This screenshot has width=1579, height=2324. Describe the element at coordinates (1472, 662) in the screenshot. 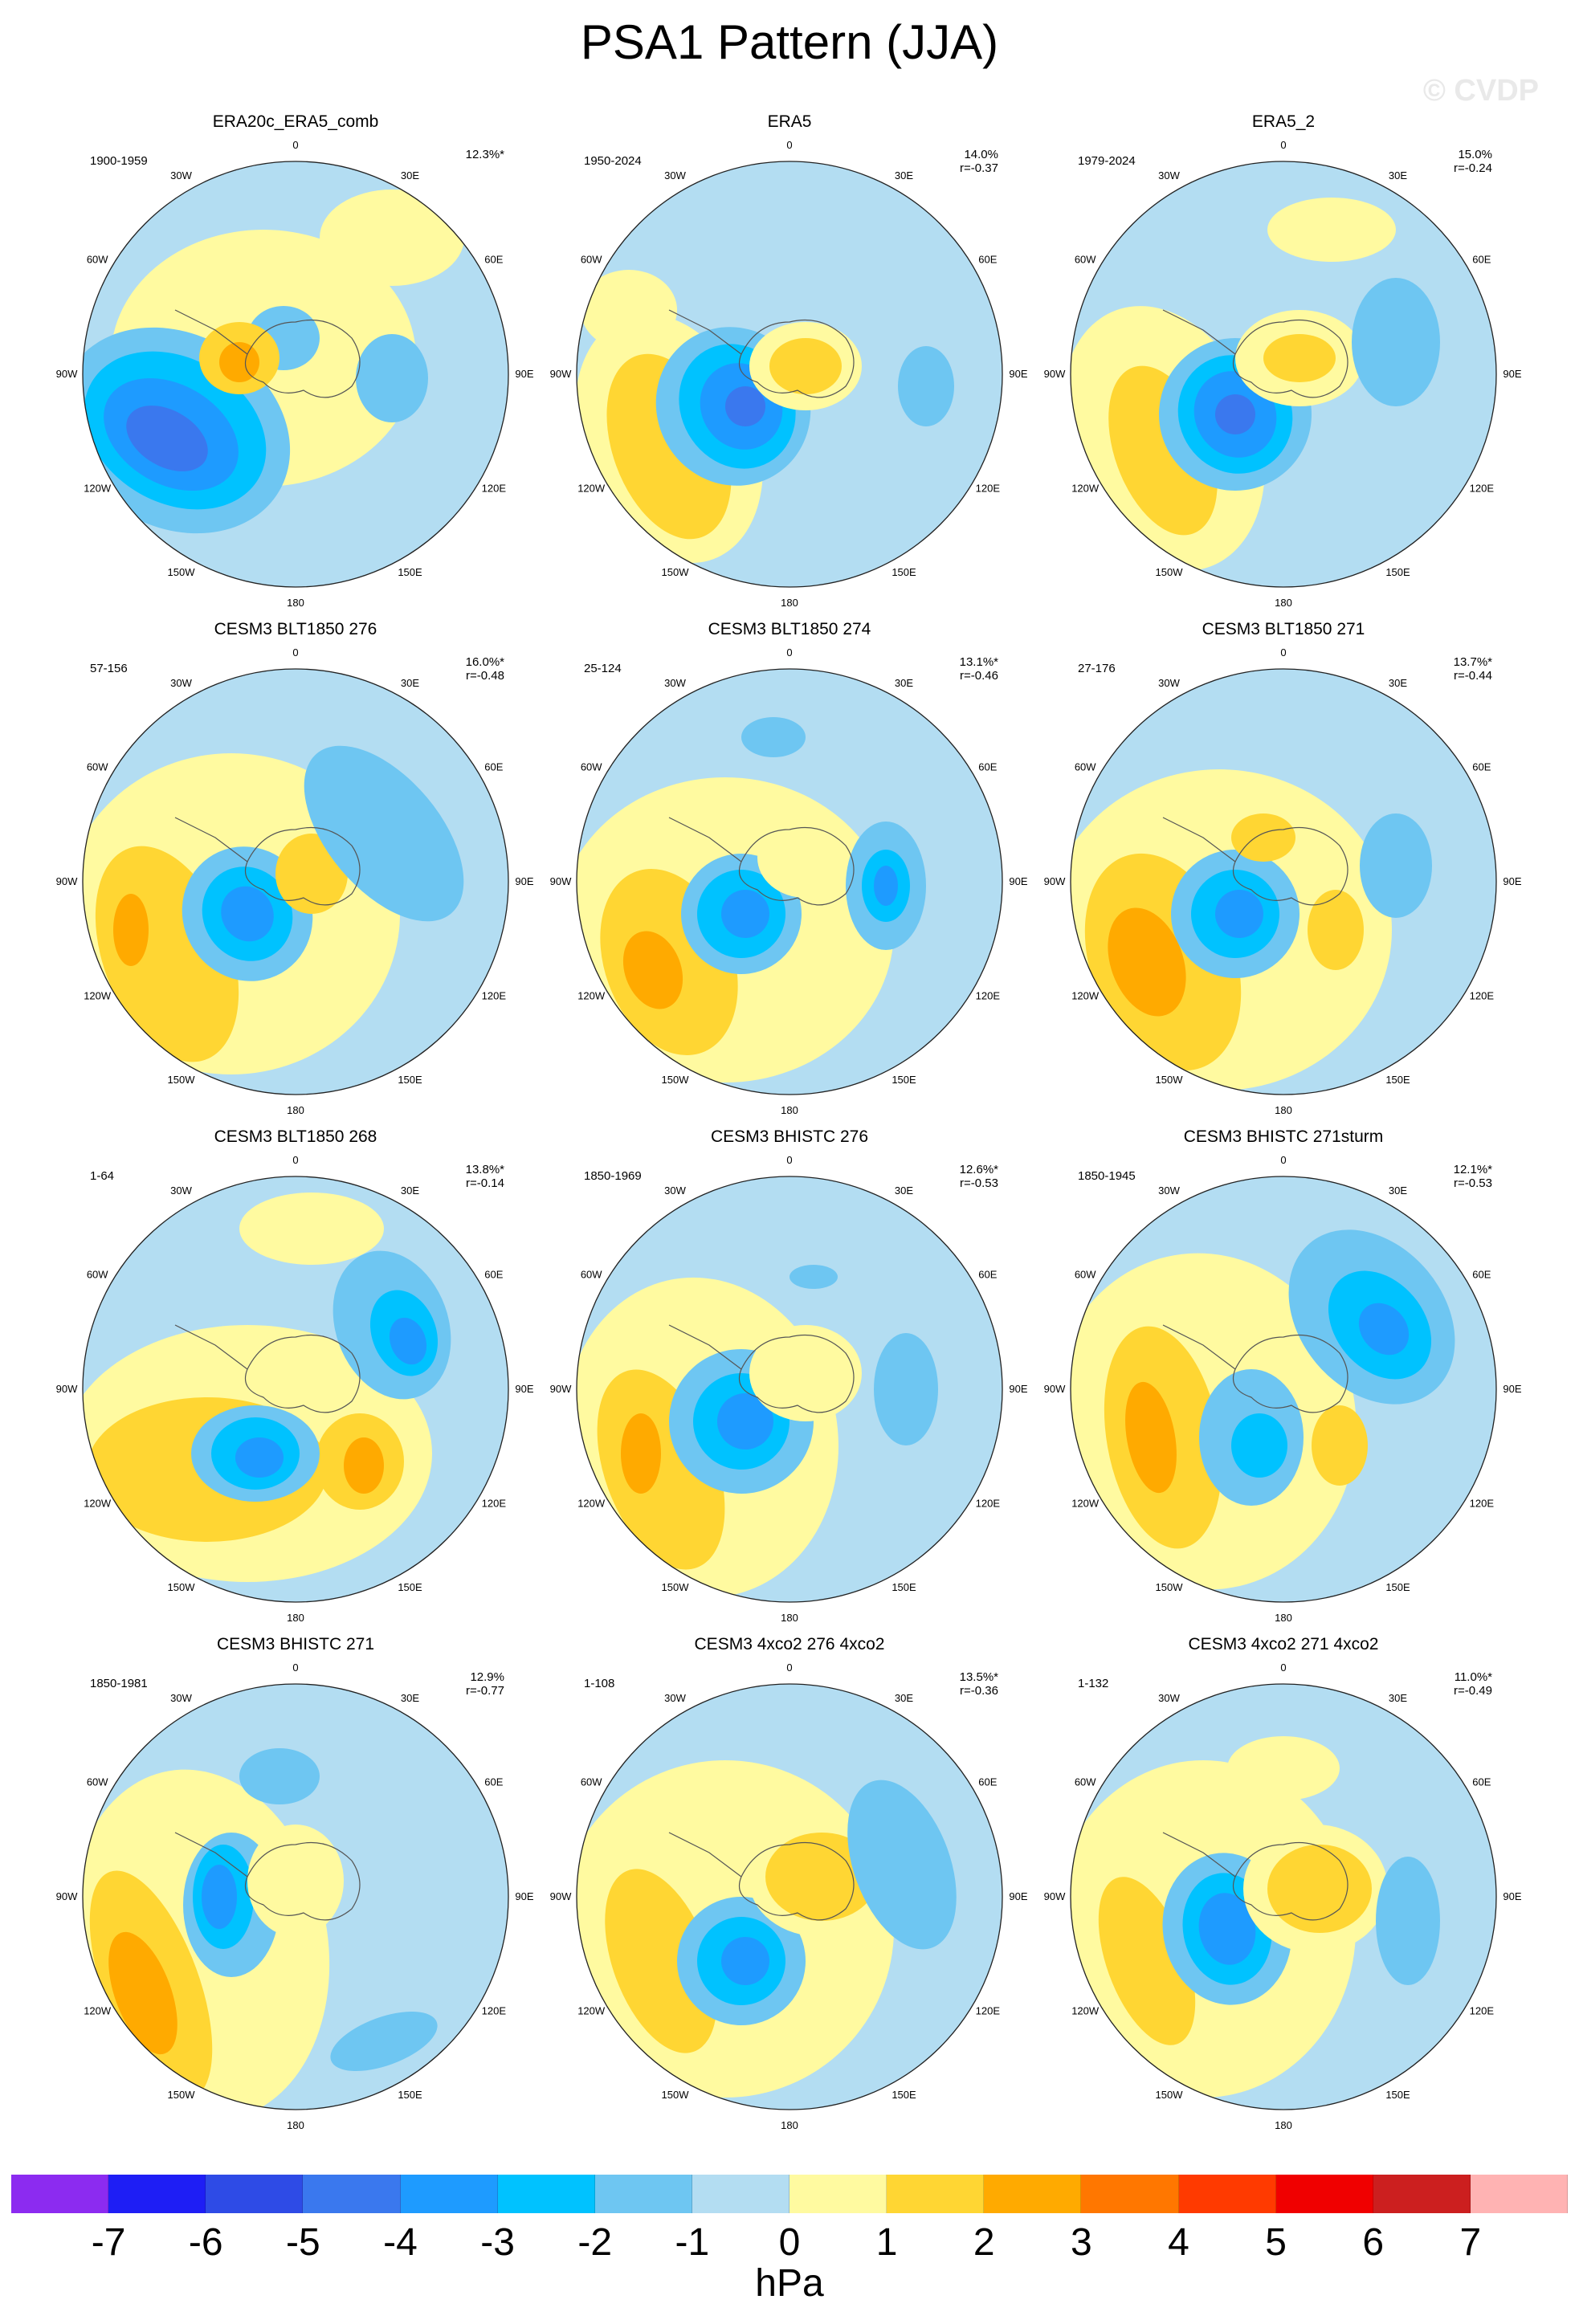

I see `panel-variance: 13.7%*` at that location.